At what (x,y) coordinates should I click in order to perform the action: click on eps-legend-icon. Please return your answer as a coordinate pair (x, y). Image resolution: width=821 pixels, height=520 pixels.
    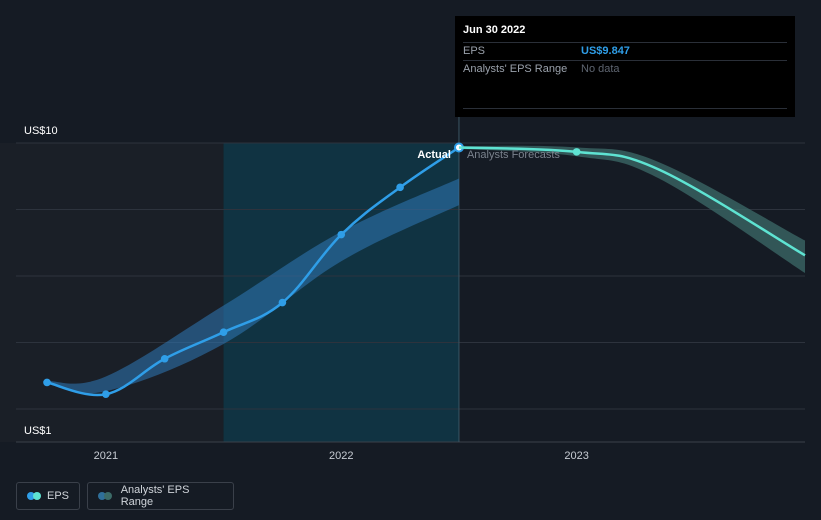
    Looking at the image, I should click on (34, 496).